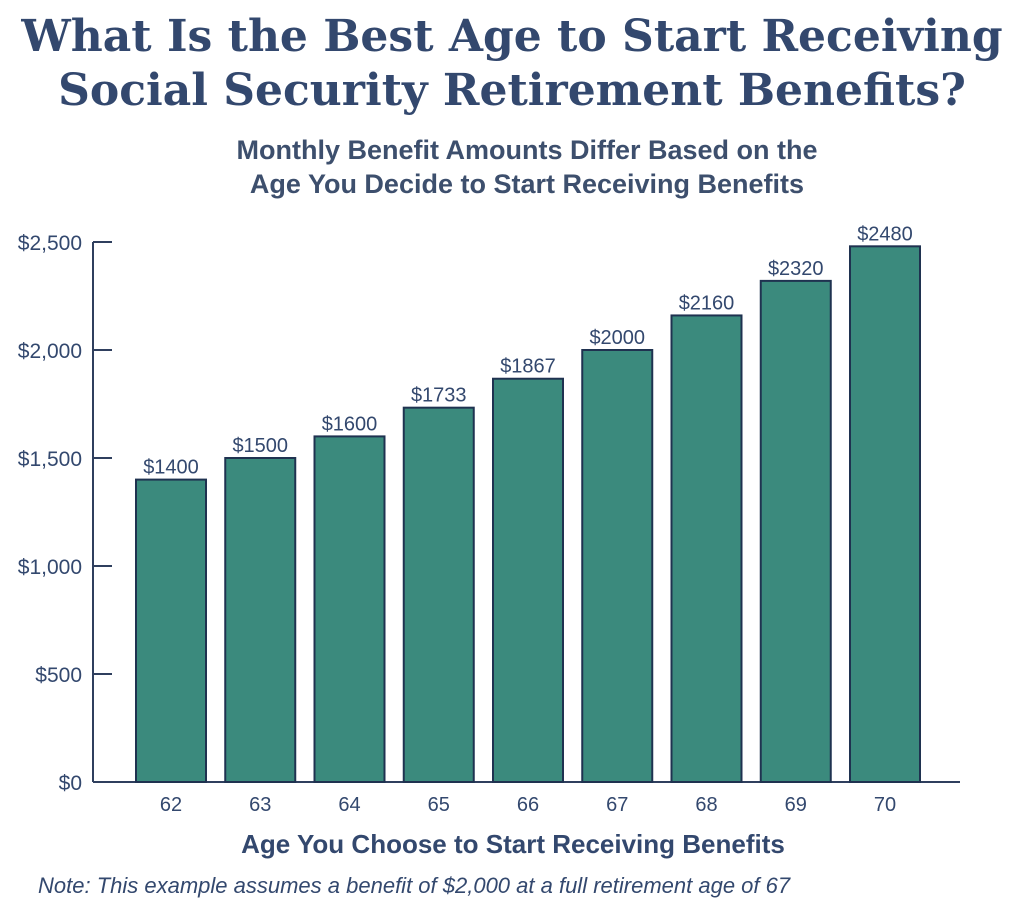 This screenshot has height=912, width=1024. Describe the element at coordinates (349, 805) in the screenshot. I see `x-tick-label: 64` at that location.